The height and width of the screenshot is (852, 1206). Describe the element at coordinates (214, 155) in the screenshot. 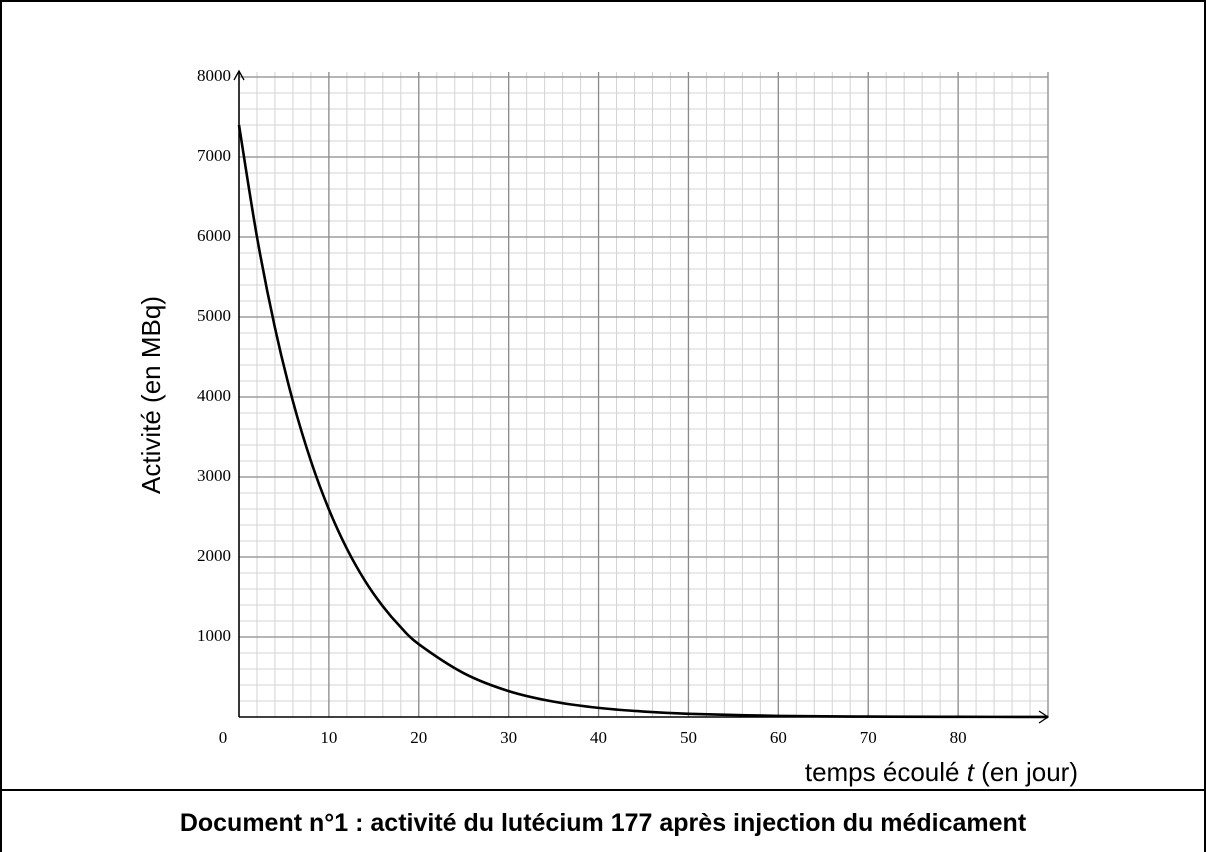

I see `y-tick-label: 7000` at that location.